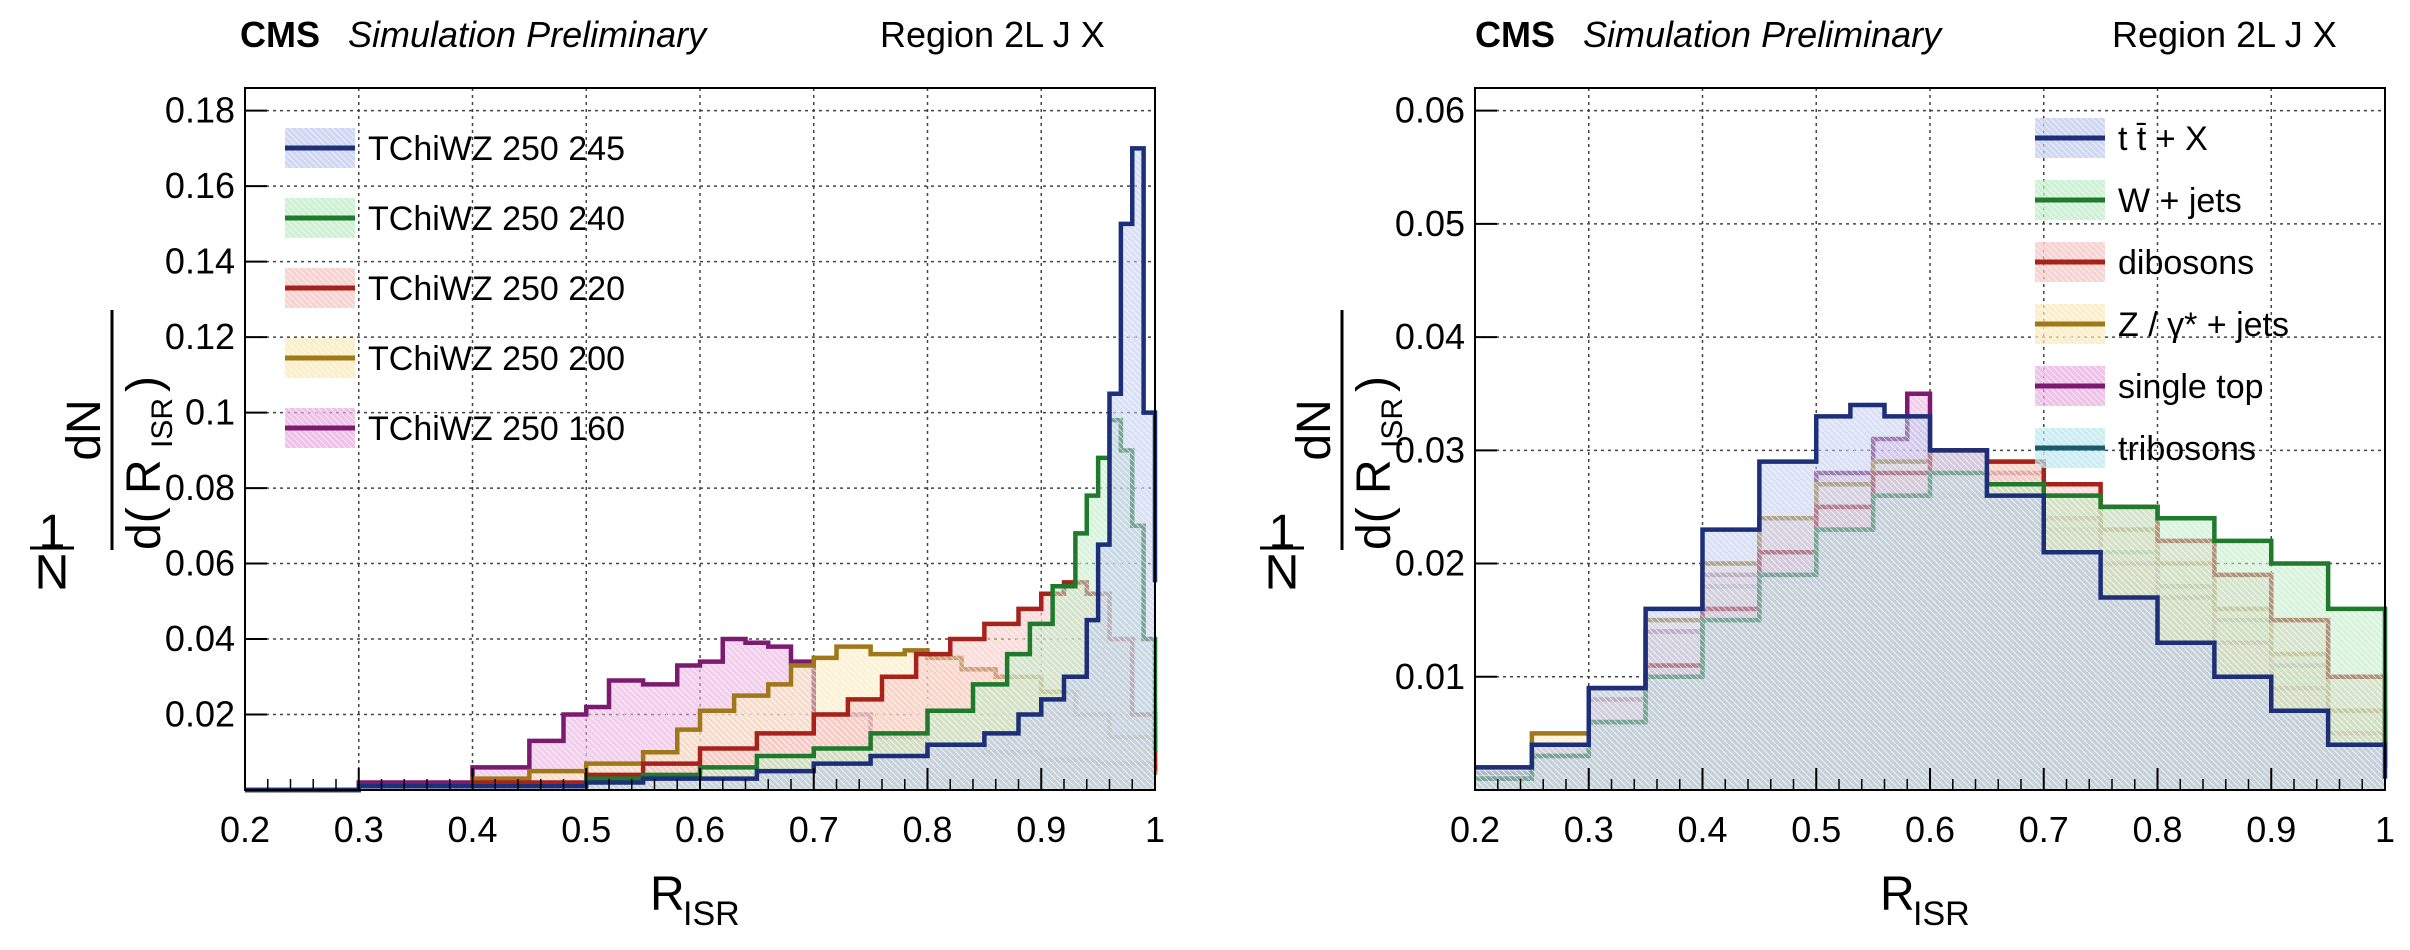  Describe the element at coordinates (200, 261) in the screenshot. I see `y-tick-label: 0.14` at that location.